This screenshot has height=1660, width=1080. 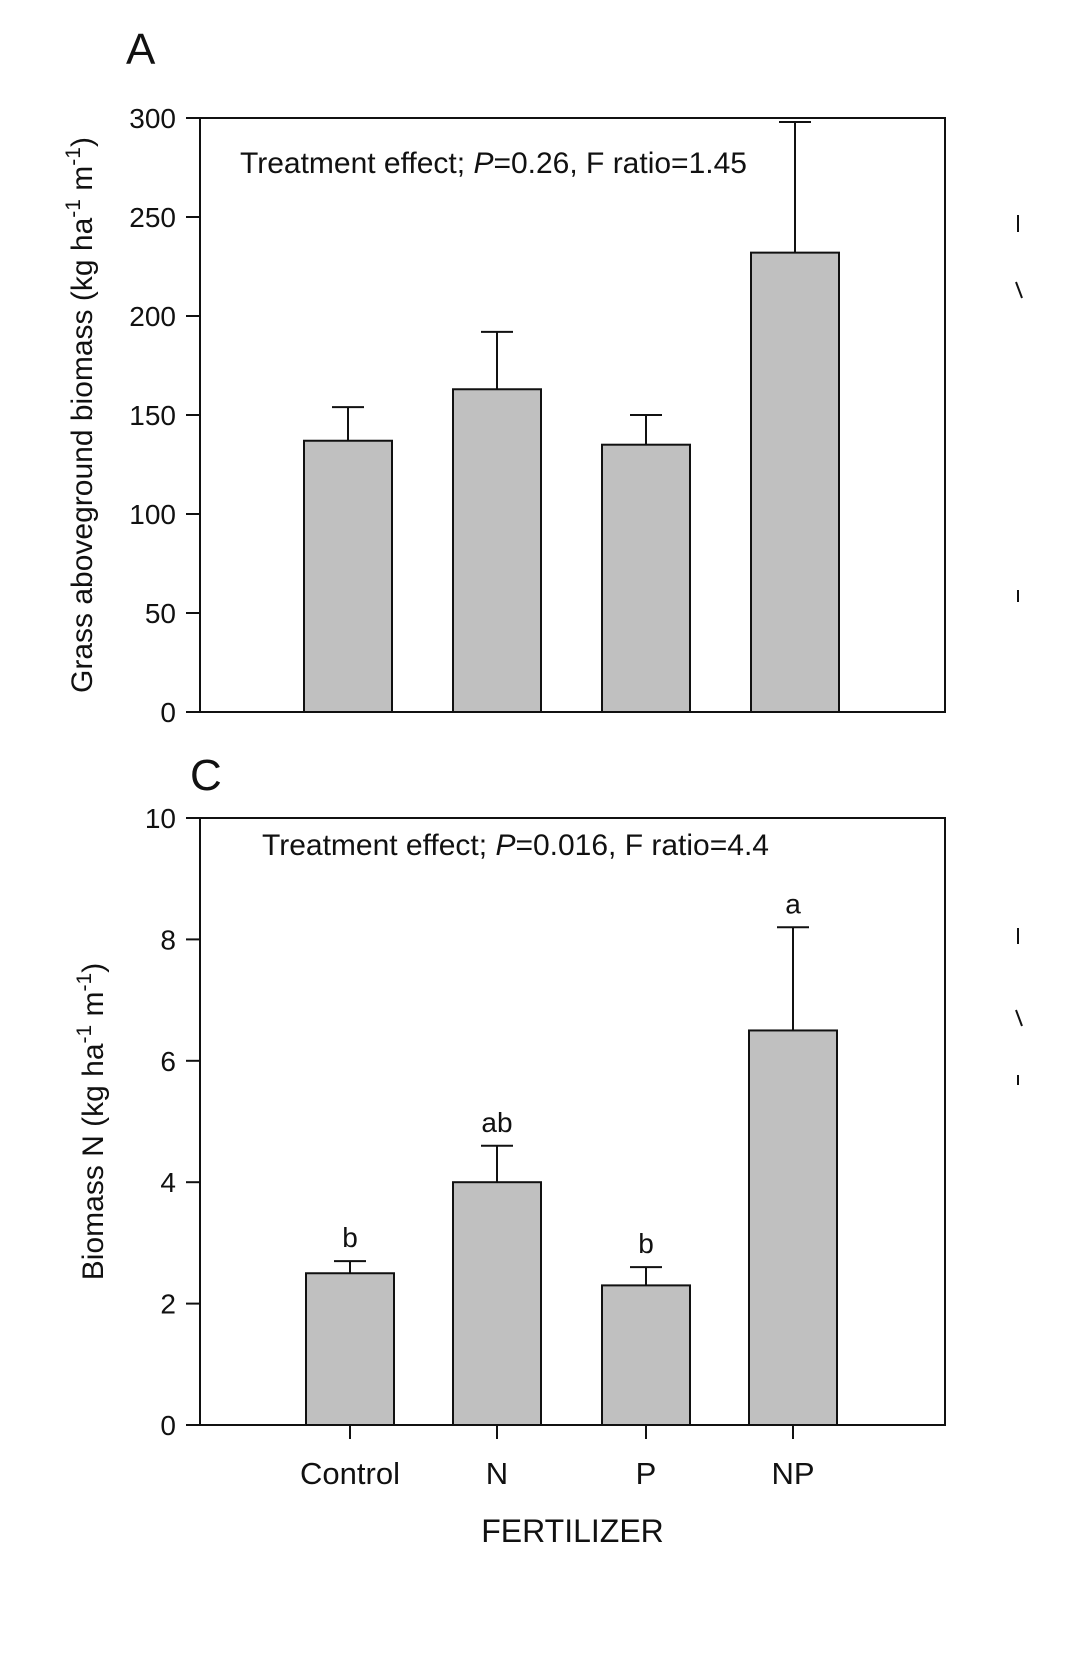 I want to click on panel-a-bar-n, so click(x=497, y=550).